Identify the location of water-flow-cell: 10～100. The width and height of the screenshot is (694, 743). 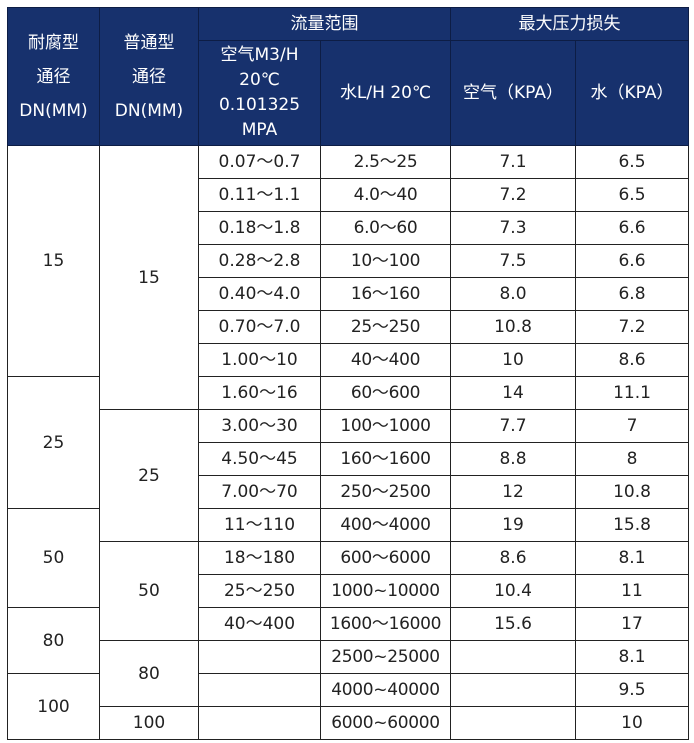
(385, 261).